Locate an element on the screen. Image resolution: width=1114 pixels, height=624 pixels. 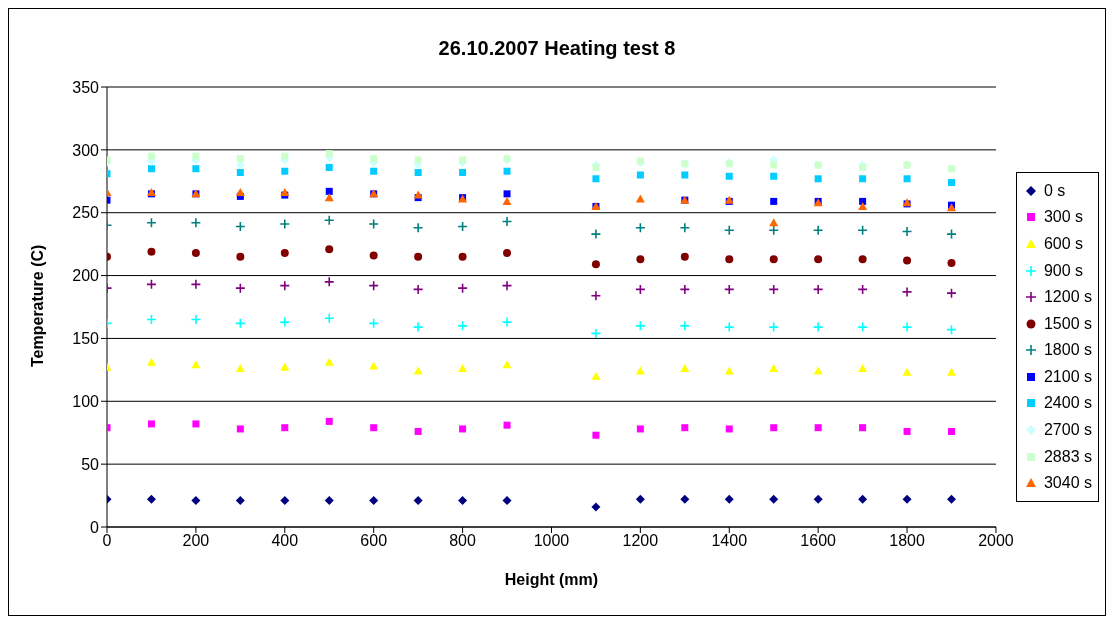
legend-label: 1500 s is located at coordinates (1067, 323).